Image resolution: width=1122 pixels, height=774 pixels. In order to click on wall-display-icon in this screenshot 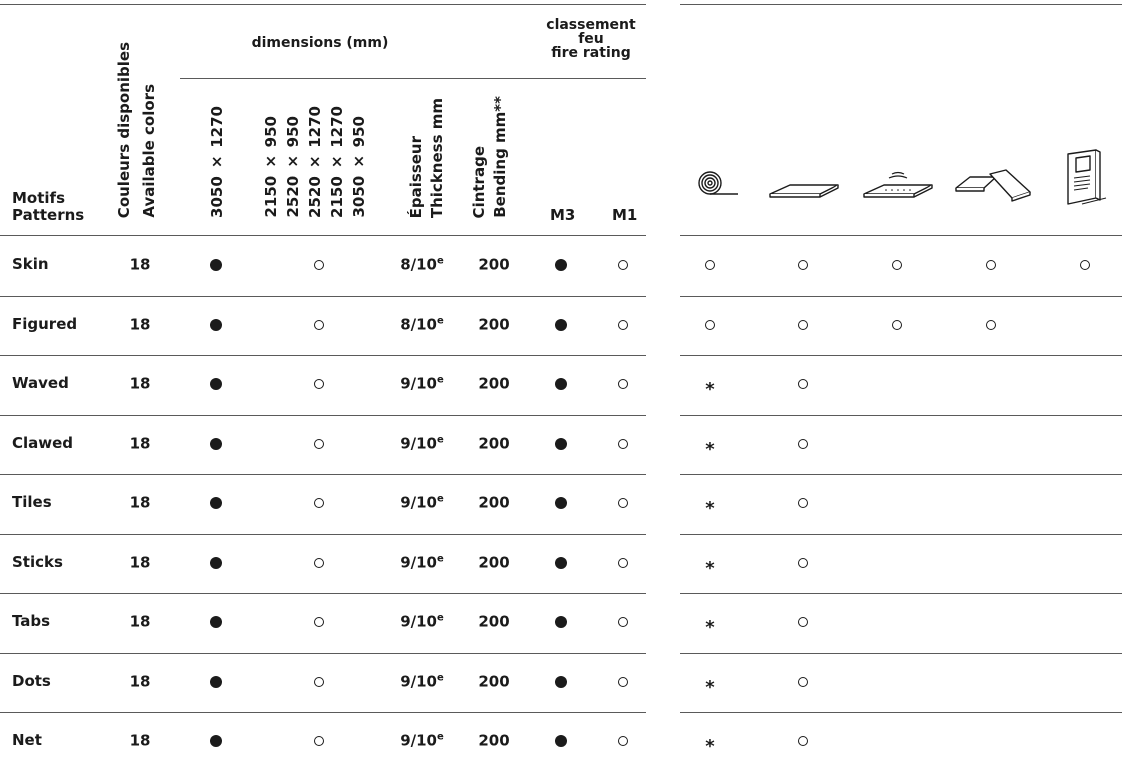, I will do `click(1087, 177)`.